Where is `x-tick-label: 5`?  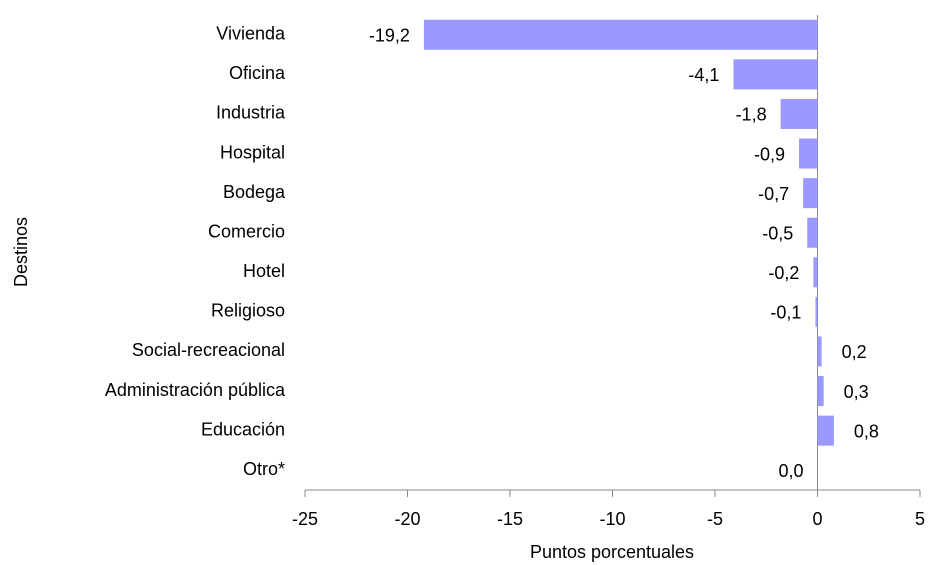
x-tick-label: 5 is located at coordinates (920, 519).